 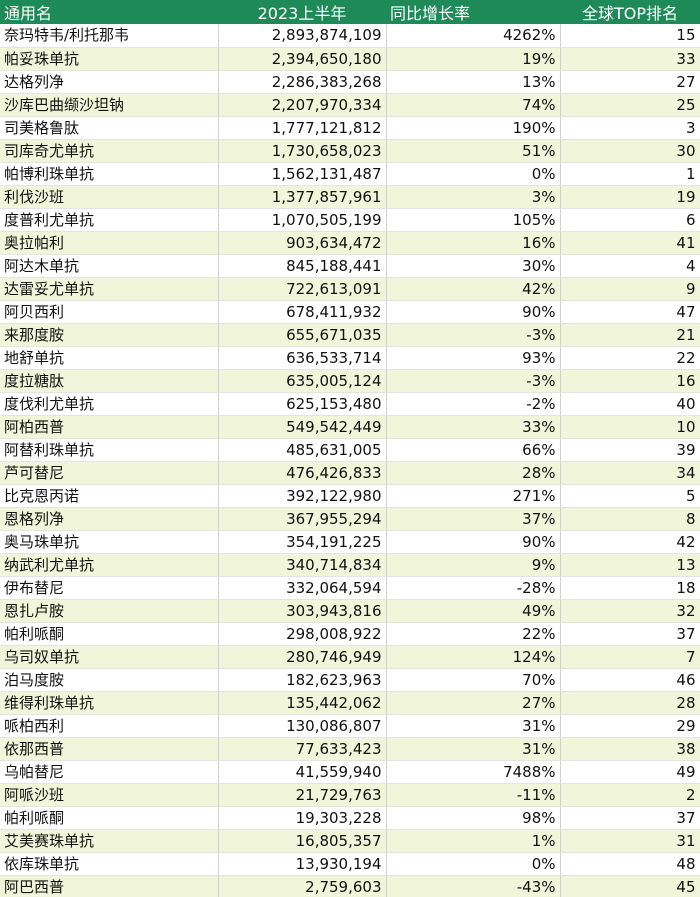 I want to click on table-row: 艾美赛珠单抗 16,805,357 1% 31, so click(x=350, y=841).